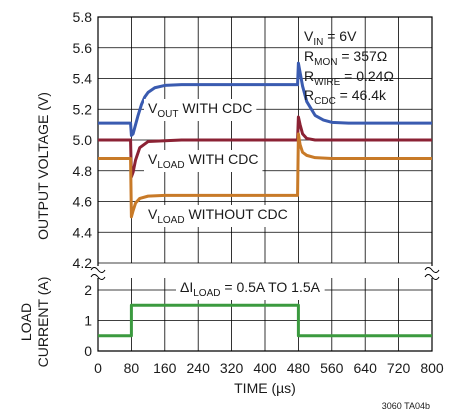 The image size is (452, 411). What do you see at coordinates (232, 368) in the screenshot?
I see `x-tick-label: 320` at bounding box center [232, 368].